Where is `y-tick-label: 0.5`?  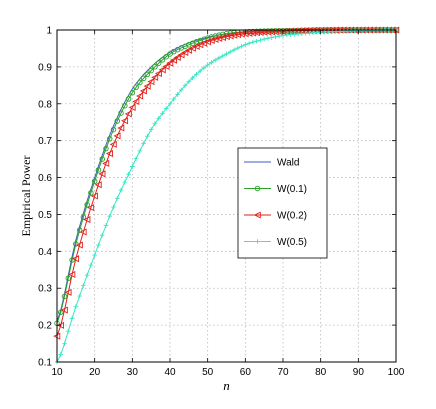
y-tick-label: 0.5 is located at coordinates (45, 215).